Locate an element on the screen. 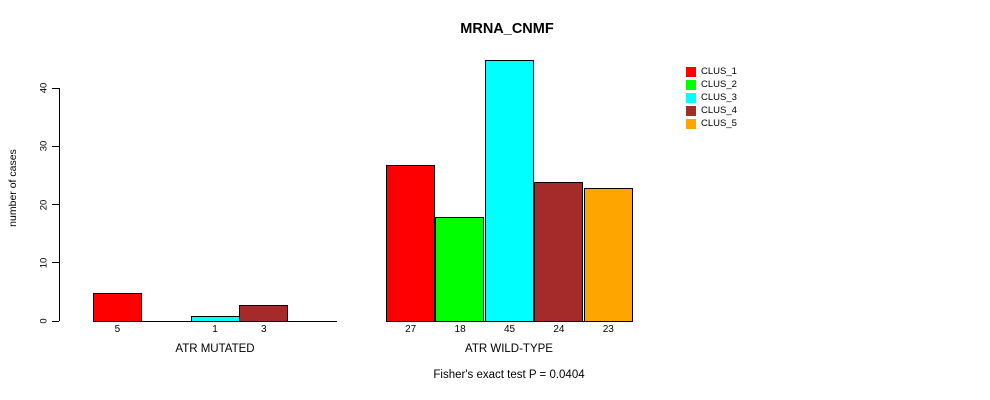 The width and height of the screenshot is (990, 400). bar-value-label: 23 is located at coordinates (608, 329).